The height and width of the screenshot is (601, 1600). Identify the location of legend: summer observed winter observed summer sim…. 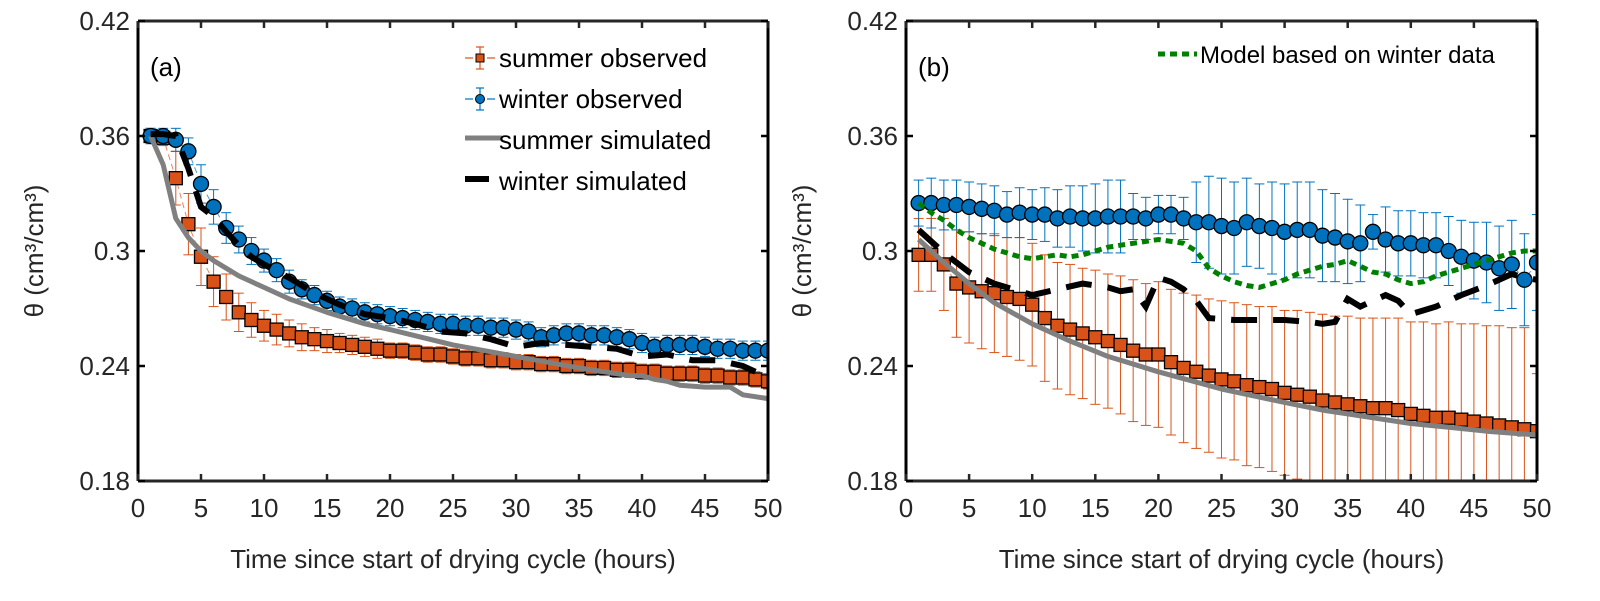
(588, 119).